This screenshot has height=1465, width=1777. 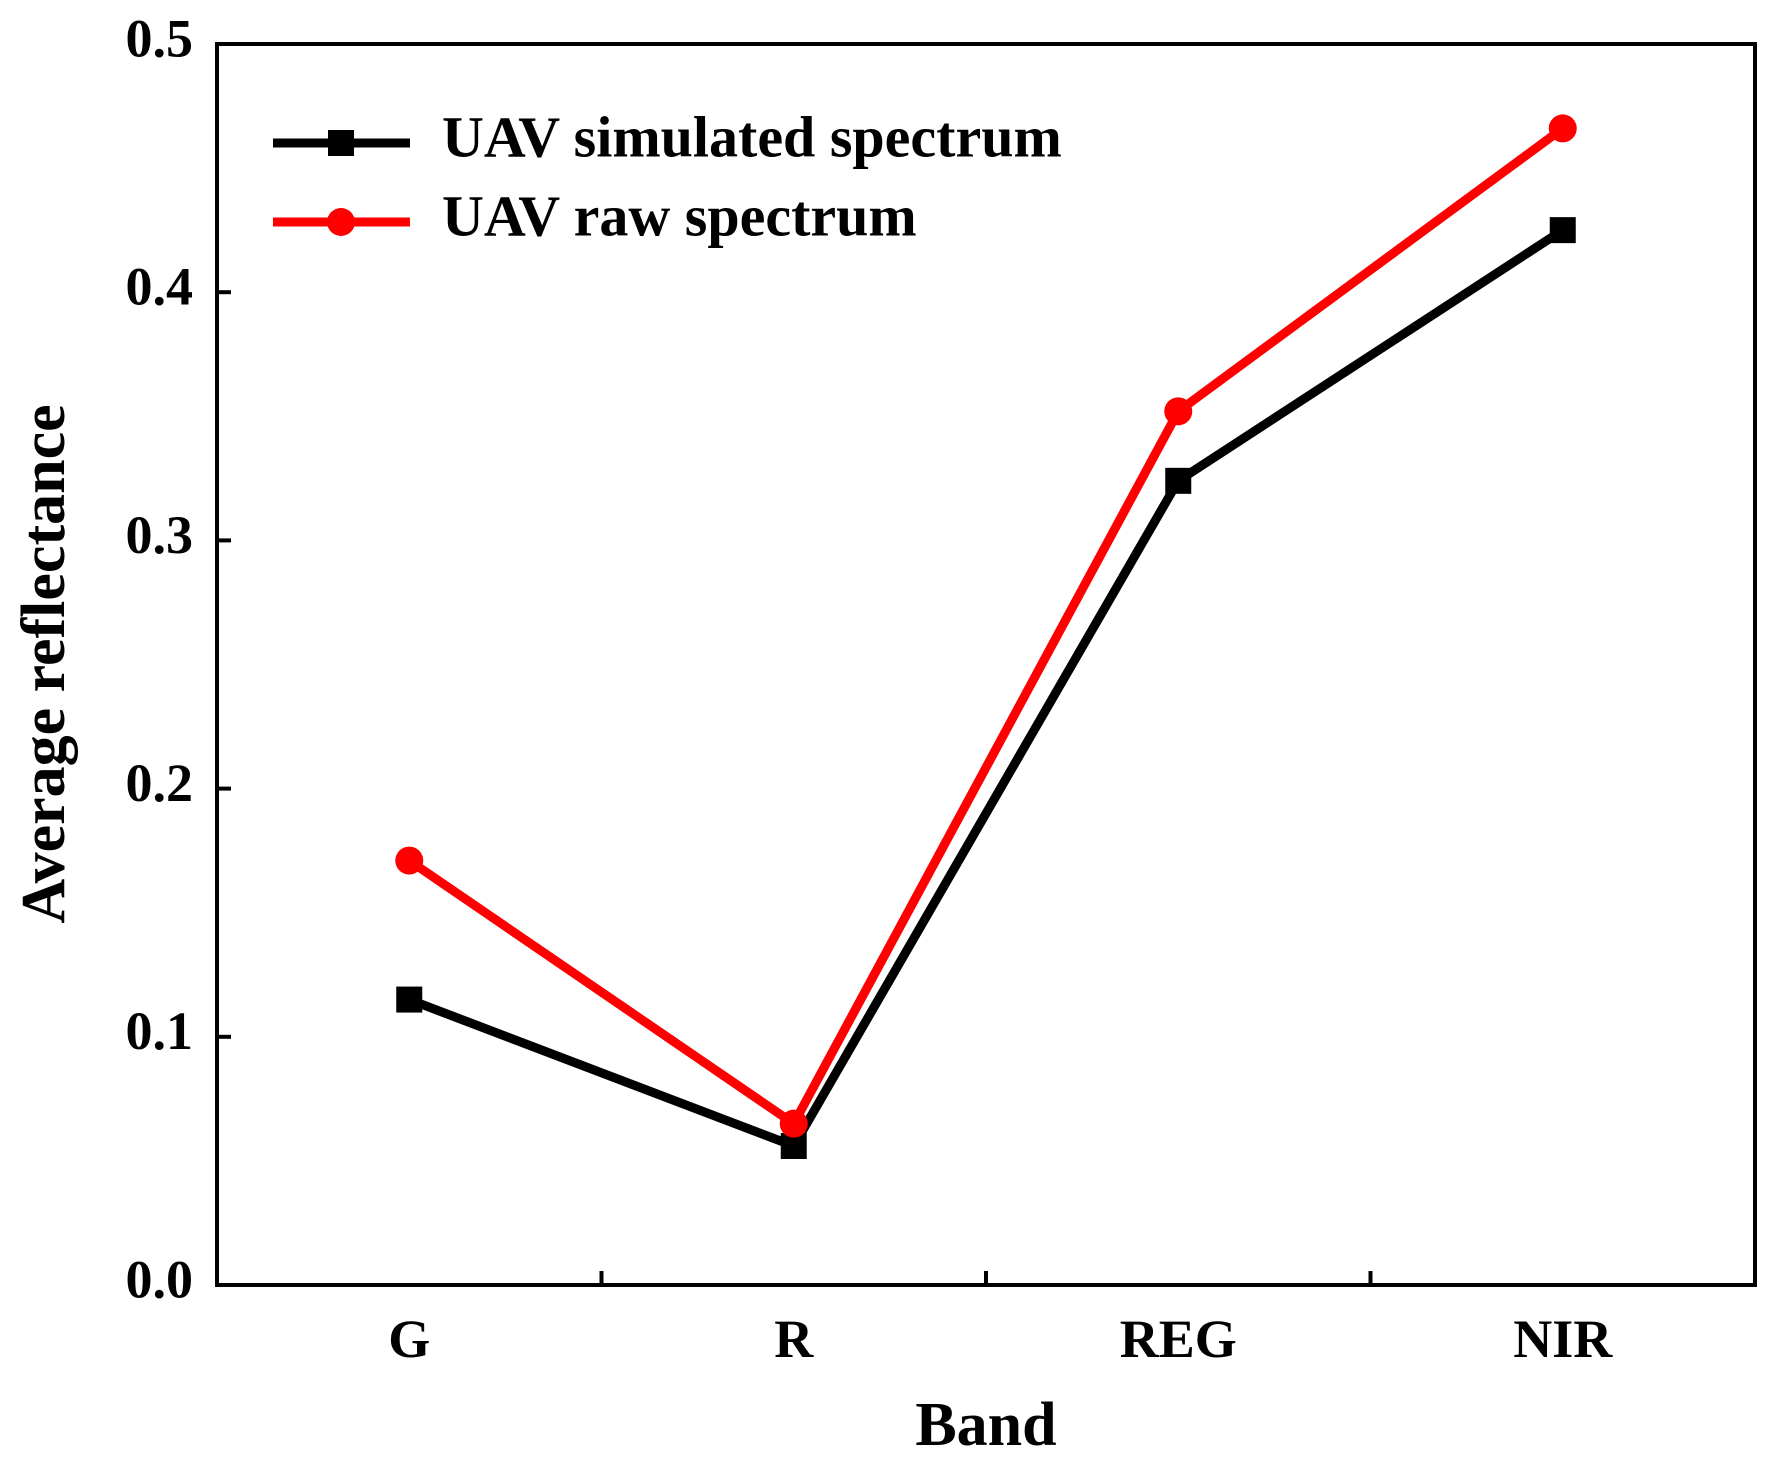 What do you see at coordinates (1178, 480) in the screenshot?
I see `data-point-1-reg` at bounding box center [1178, 480].